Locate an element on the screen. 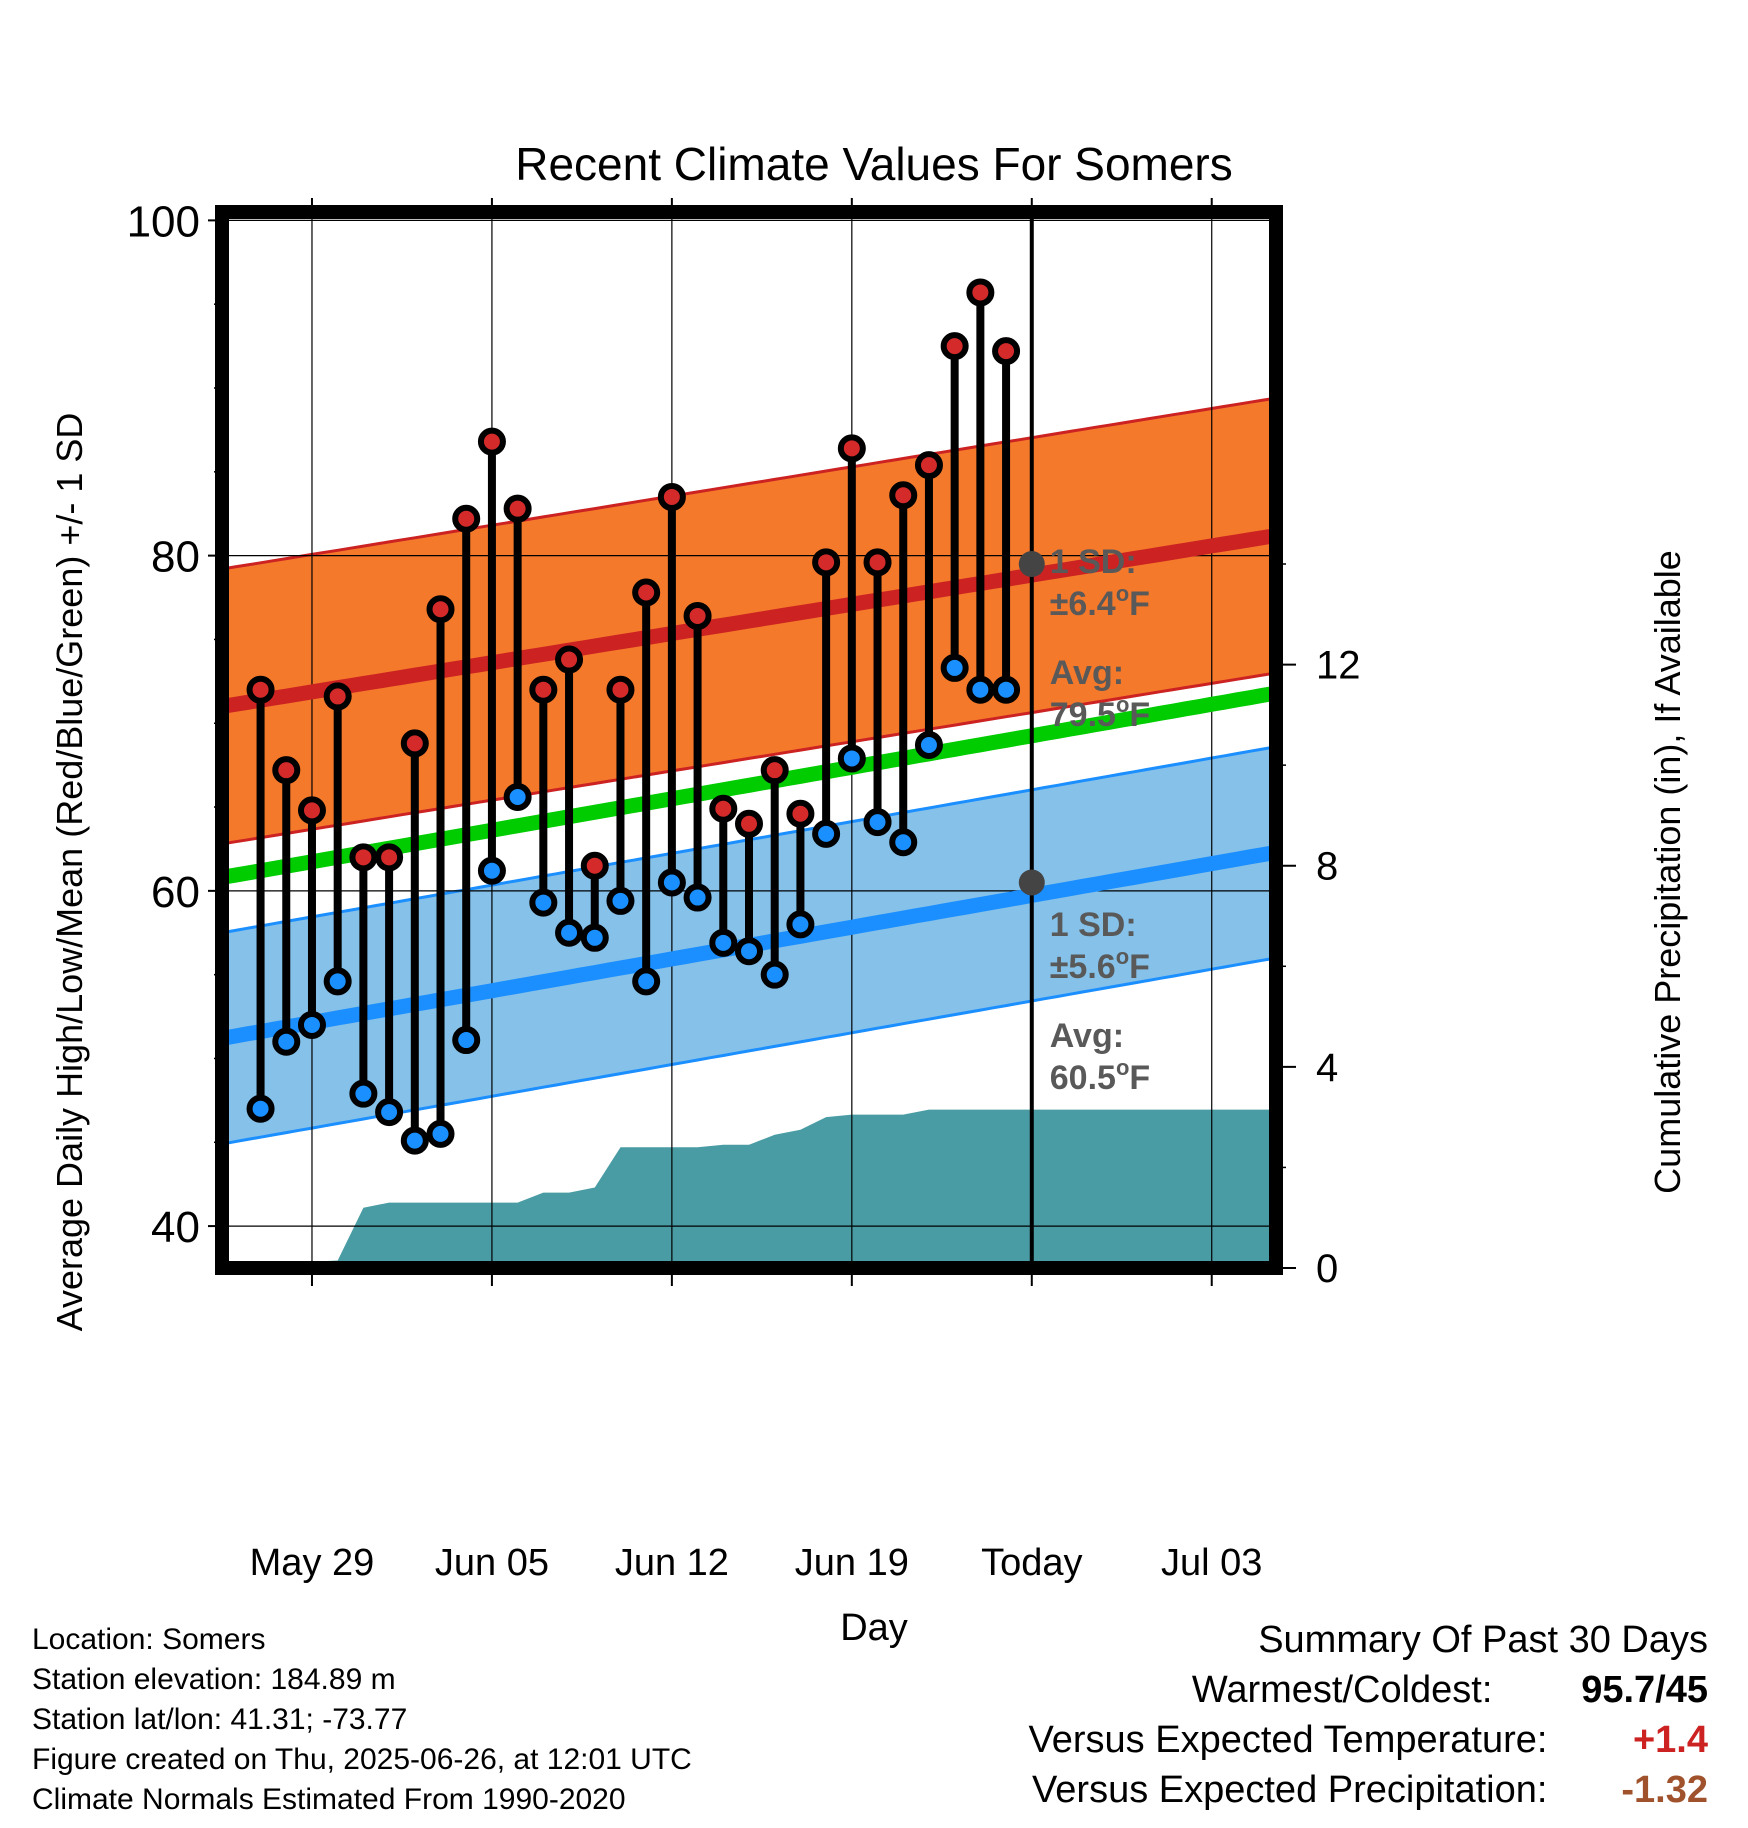  summary-warm-cold-label: Warmest/Coldest: is located at coordinates (1342, 1690).